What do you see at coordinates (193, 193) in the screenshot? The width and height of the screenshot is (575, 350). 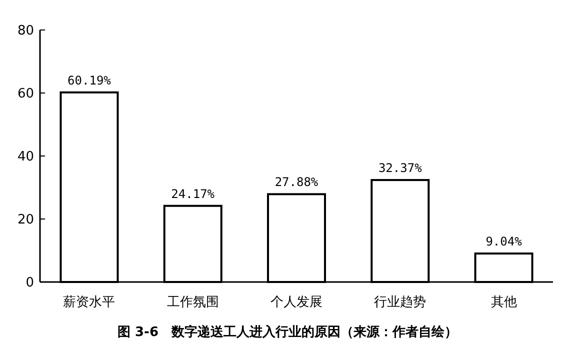 I see `data-label: 24.17%` at bounding box center [193, 193].